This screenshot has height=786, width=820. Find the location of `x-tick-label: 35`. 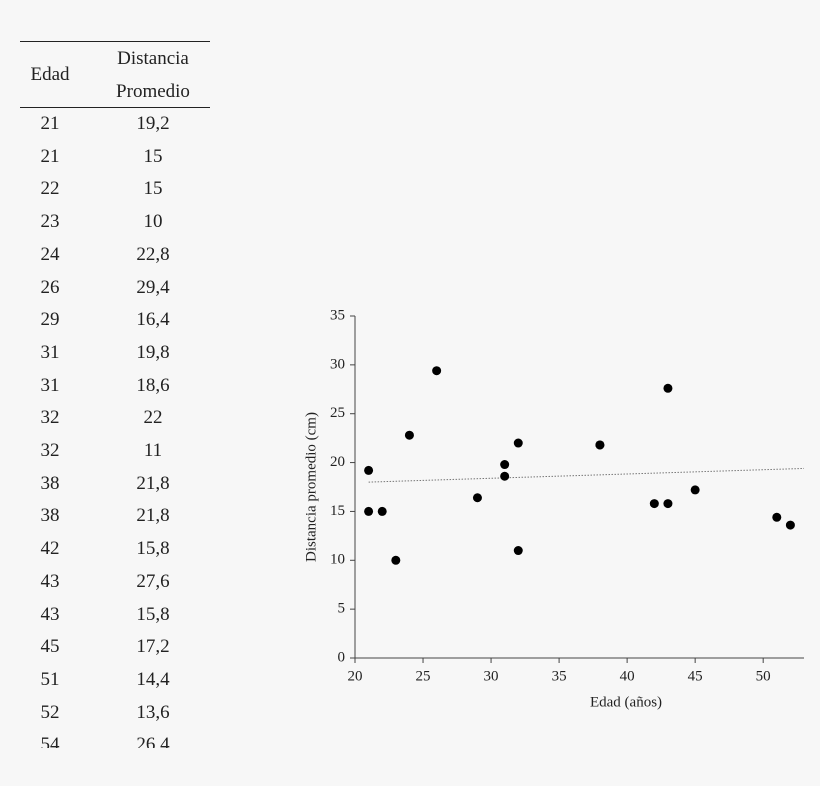

x-tick-label: 35 is located at coordinates (559, 676).